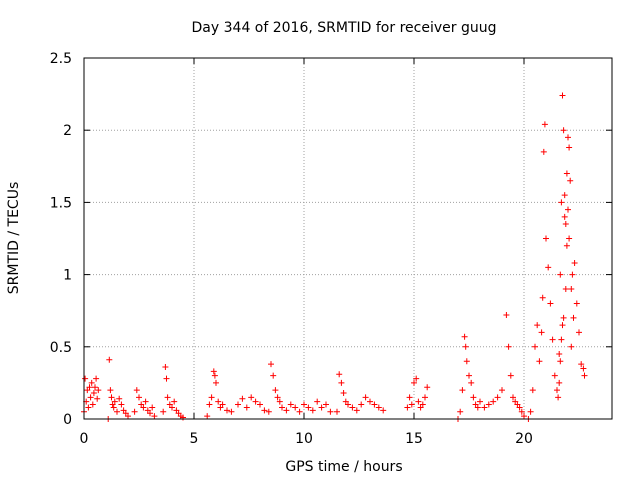 This screenshot has height=480, width=640. I want to click on x-tick-label: 0, so click(84, 439).